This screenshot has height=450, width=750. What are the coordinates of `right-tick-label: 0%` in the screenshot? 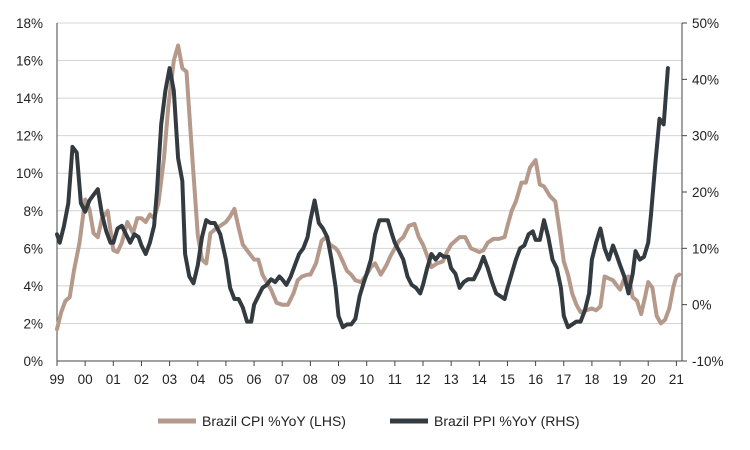 It's located at (702, 305).